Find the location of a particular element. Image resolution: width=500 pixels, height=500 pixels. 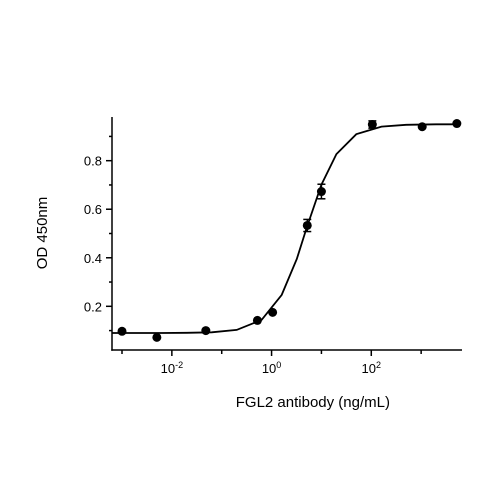

x-tick-label: 10⁰ is located at coordinates (271, 368).